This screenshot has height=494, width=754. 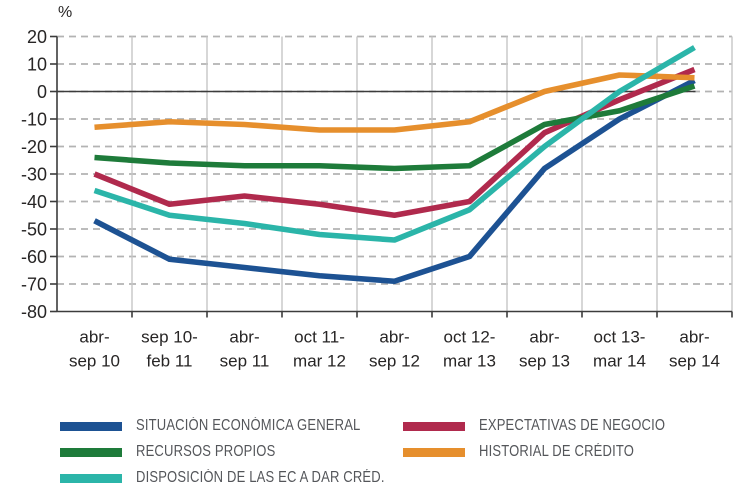 What do you see at coordinates (206, 451) in the screenshot?
I see `legend-label: RECURSOS PROPIOS` at bounding box center [206, 451].